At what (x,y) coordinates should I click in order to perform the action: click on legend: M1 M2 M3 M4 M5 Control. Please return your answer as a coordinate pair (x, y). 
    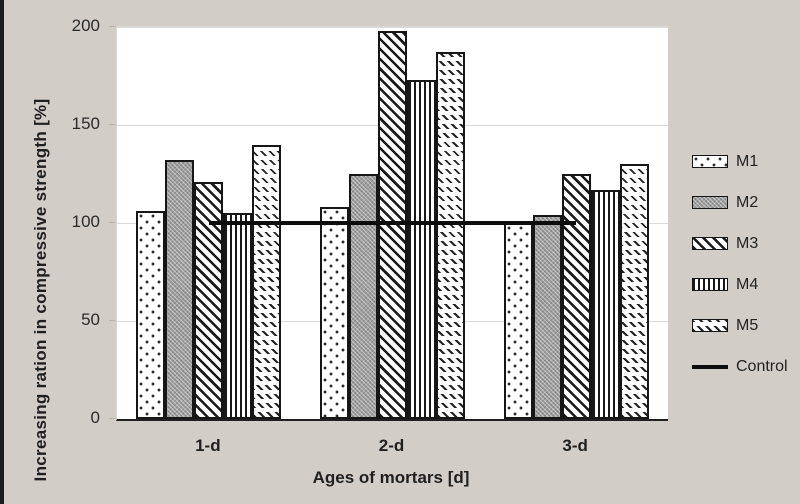
    Looking at the image, I should click on (746, 264).